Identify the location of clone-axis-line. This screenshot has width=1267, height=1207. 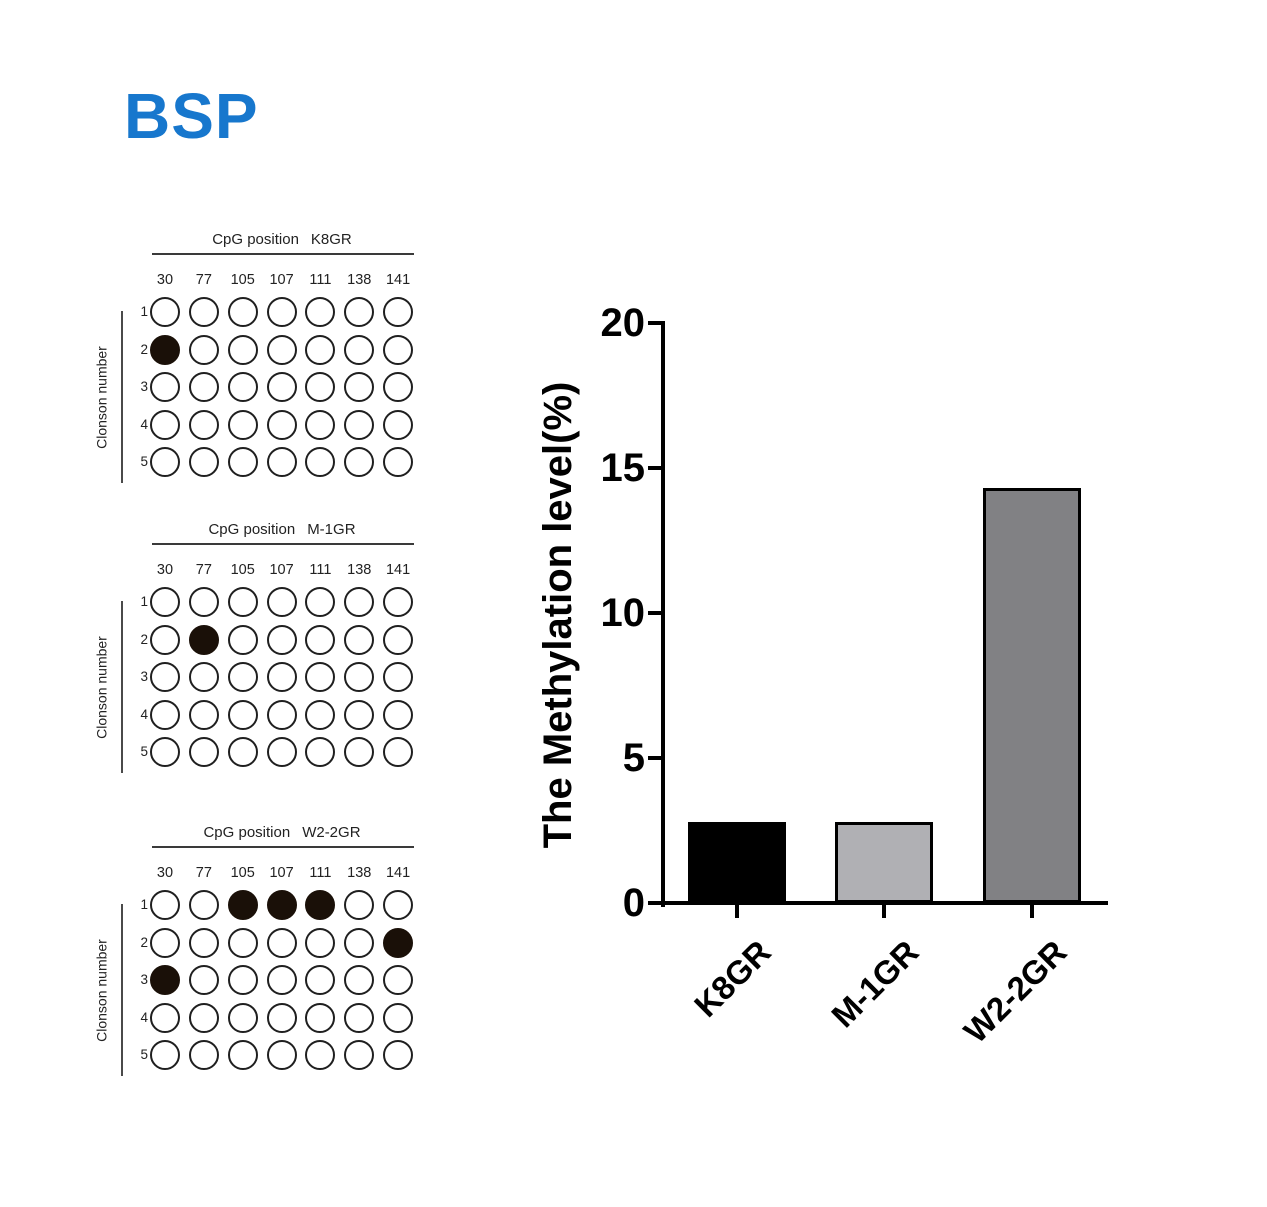
(122, 990).